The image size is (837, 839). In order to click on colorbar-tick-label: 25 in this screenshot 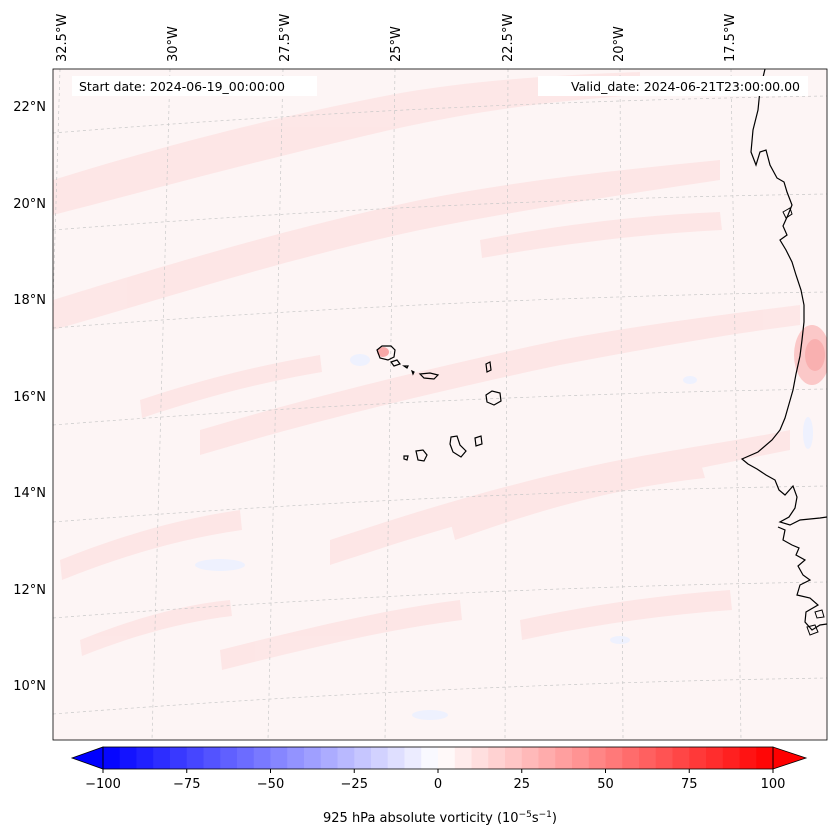, I will do `click(521, 784)`.